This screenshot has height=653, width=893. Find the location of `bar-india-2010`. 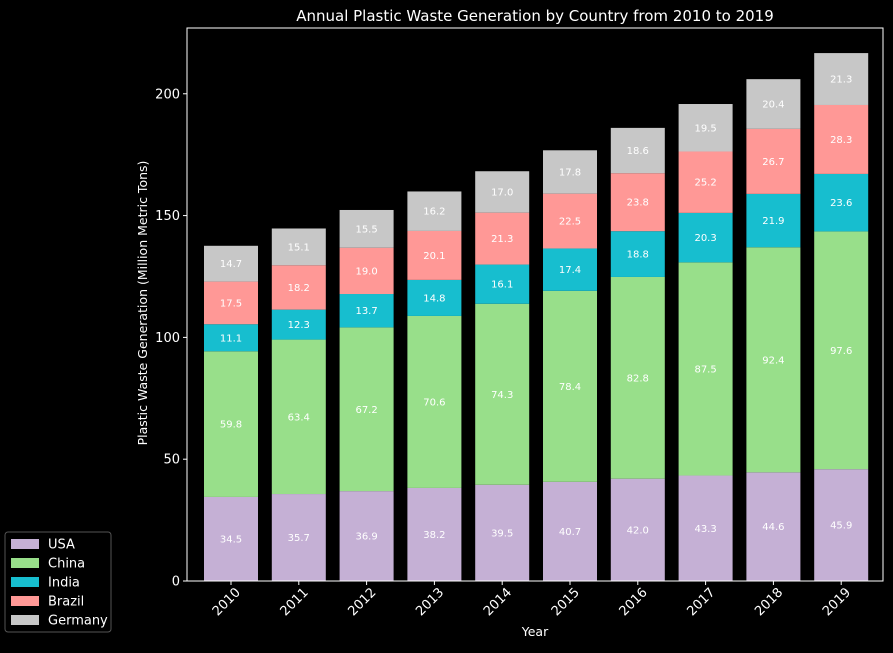

bar-india-2010 is located at coordinates (231, 338).